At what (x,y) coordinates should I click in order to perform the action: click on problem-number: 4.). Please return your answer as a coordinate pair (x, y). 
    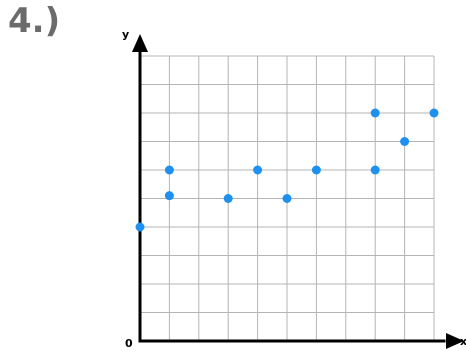
    Looking at the image, I should click on (34, 21).